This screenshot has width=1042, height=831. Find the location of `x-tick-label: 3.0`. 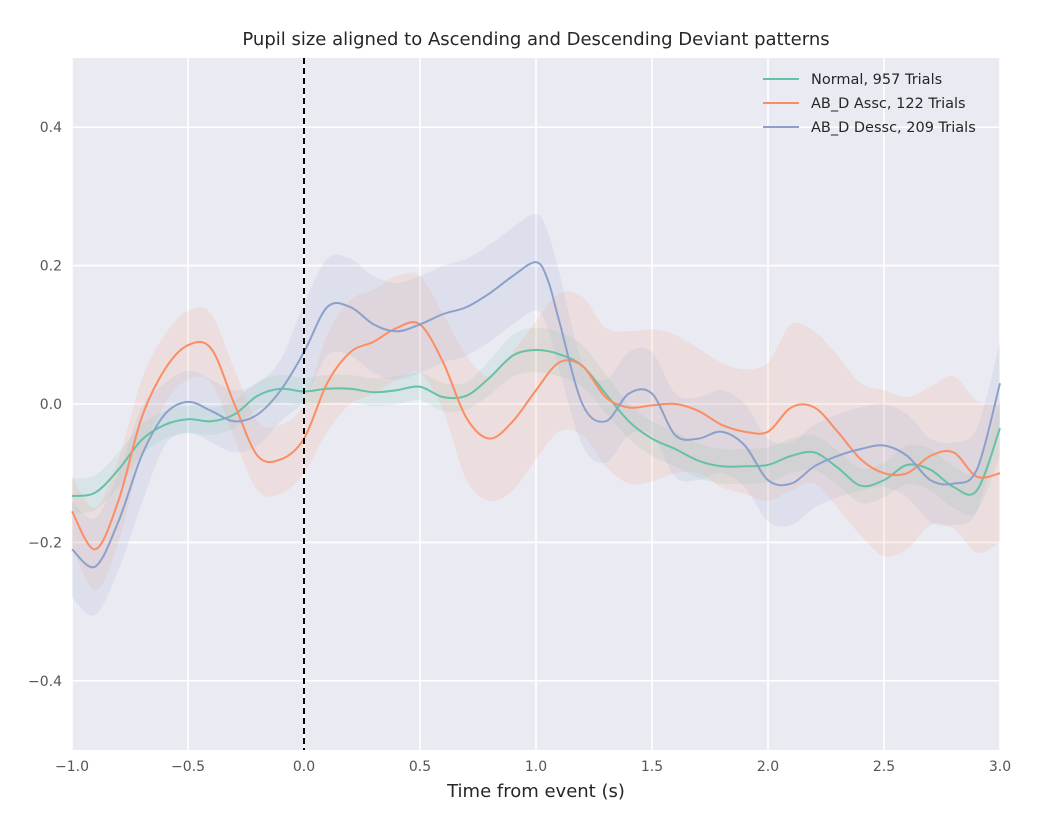

x-tick-label: 3.0 is located at coordinates (1000, 767).